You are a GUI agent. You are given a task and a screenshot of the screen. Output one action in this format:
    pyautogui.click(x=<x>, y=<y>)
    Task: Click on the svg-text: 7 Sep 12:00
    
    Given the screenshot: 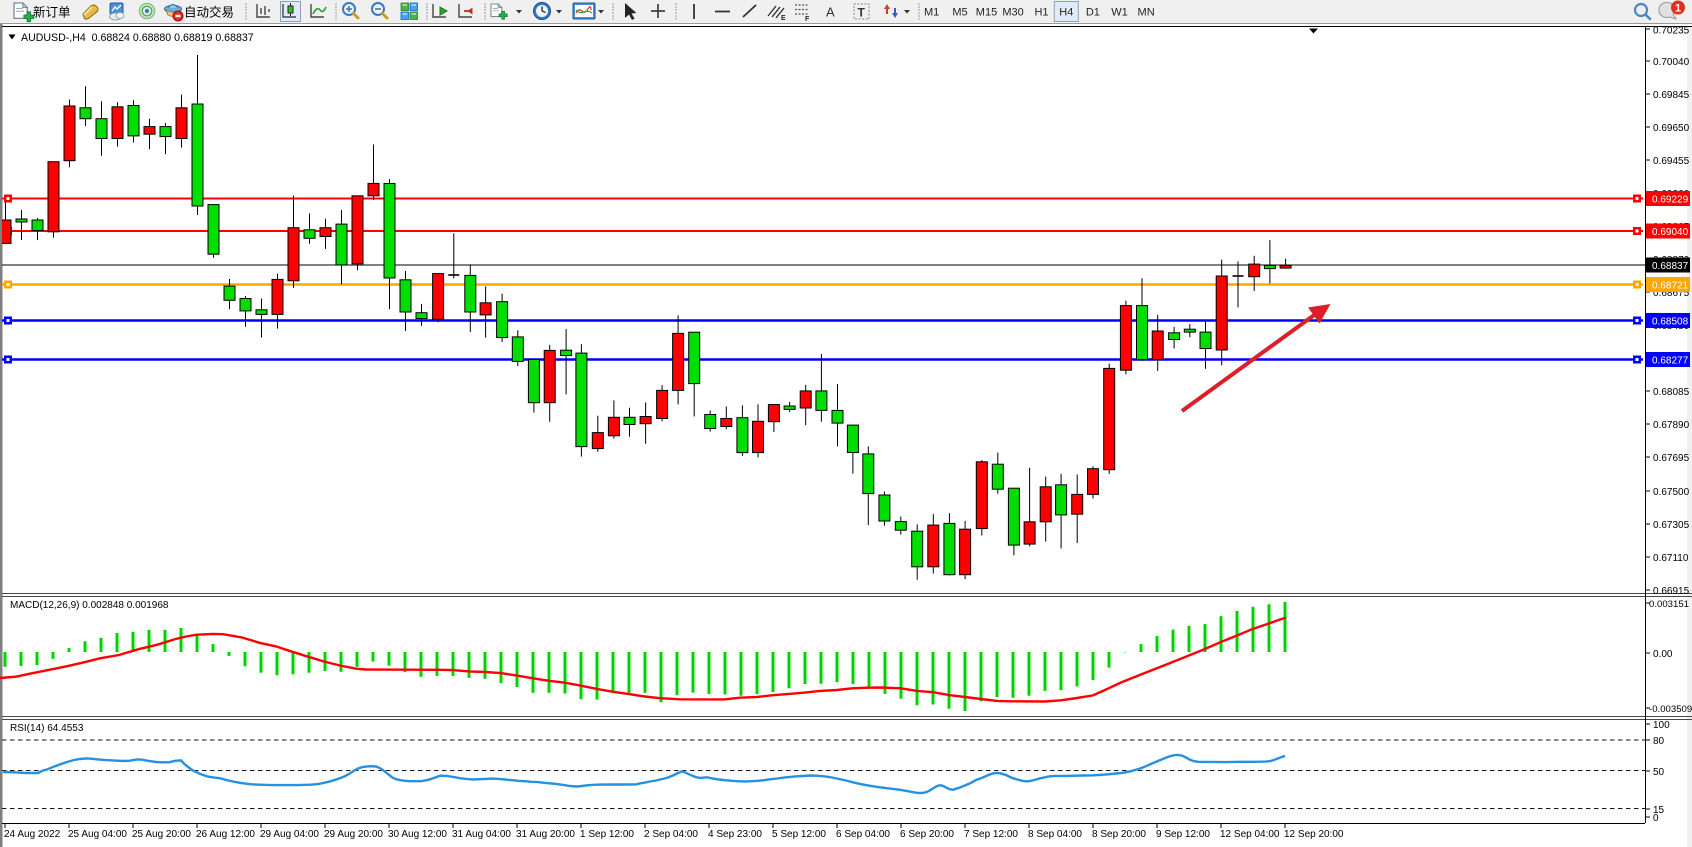 What is the action you would take?
    pyautogui.click(x=991, y=834)
    